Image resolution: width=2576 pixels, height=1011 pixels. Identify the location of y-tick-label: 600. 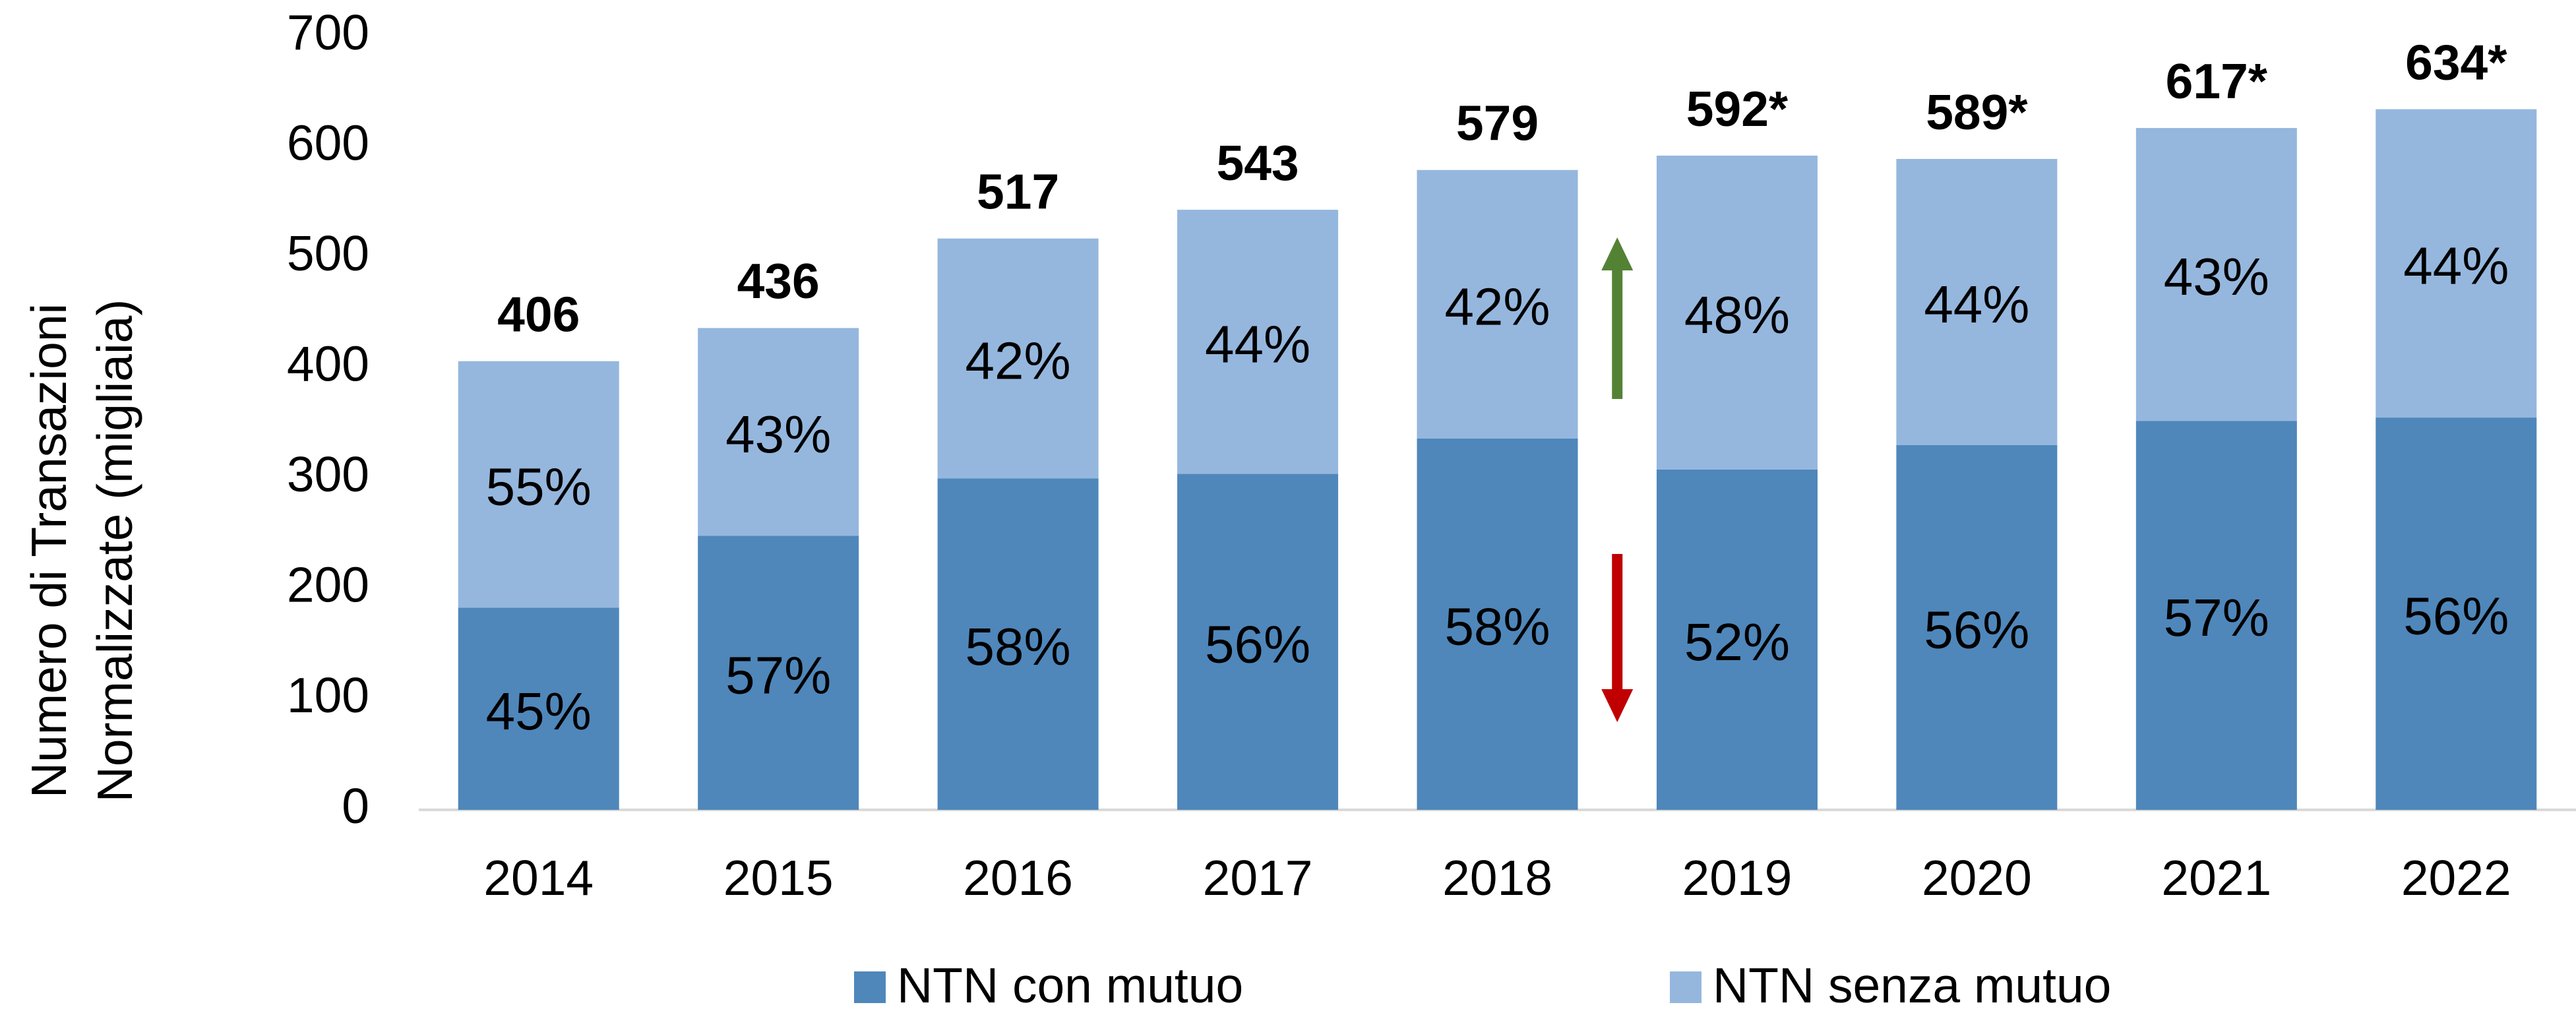
(328, 142).